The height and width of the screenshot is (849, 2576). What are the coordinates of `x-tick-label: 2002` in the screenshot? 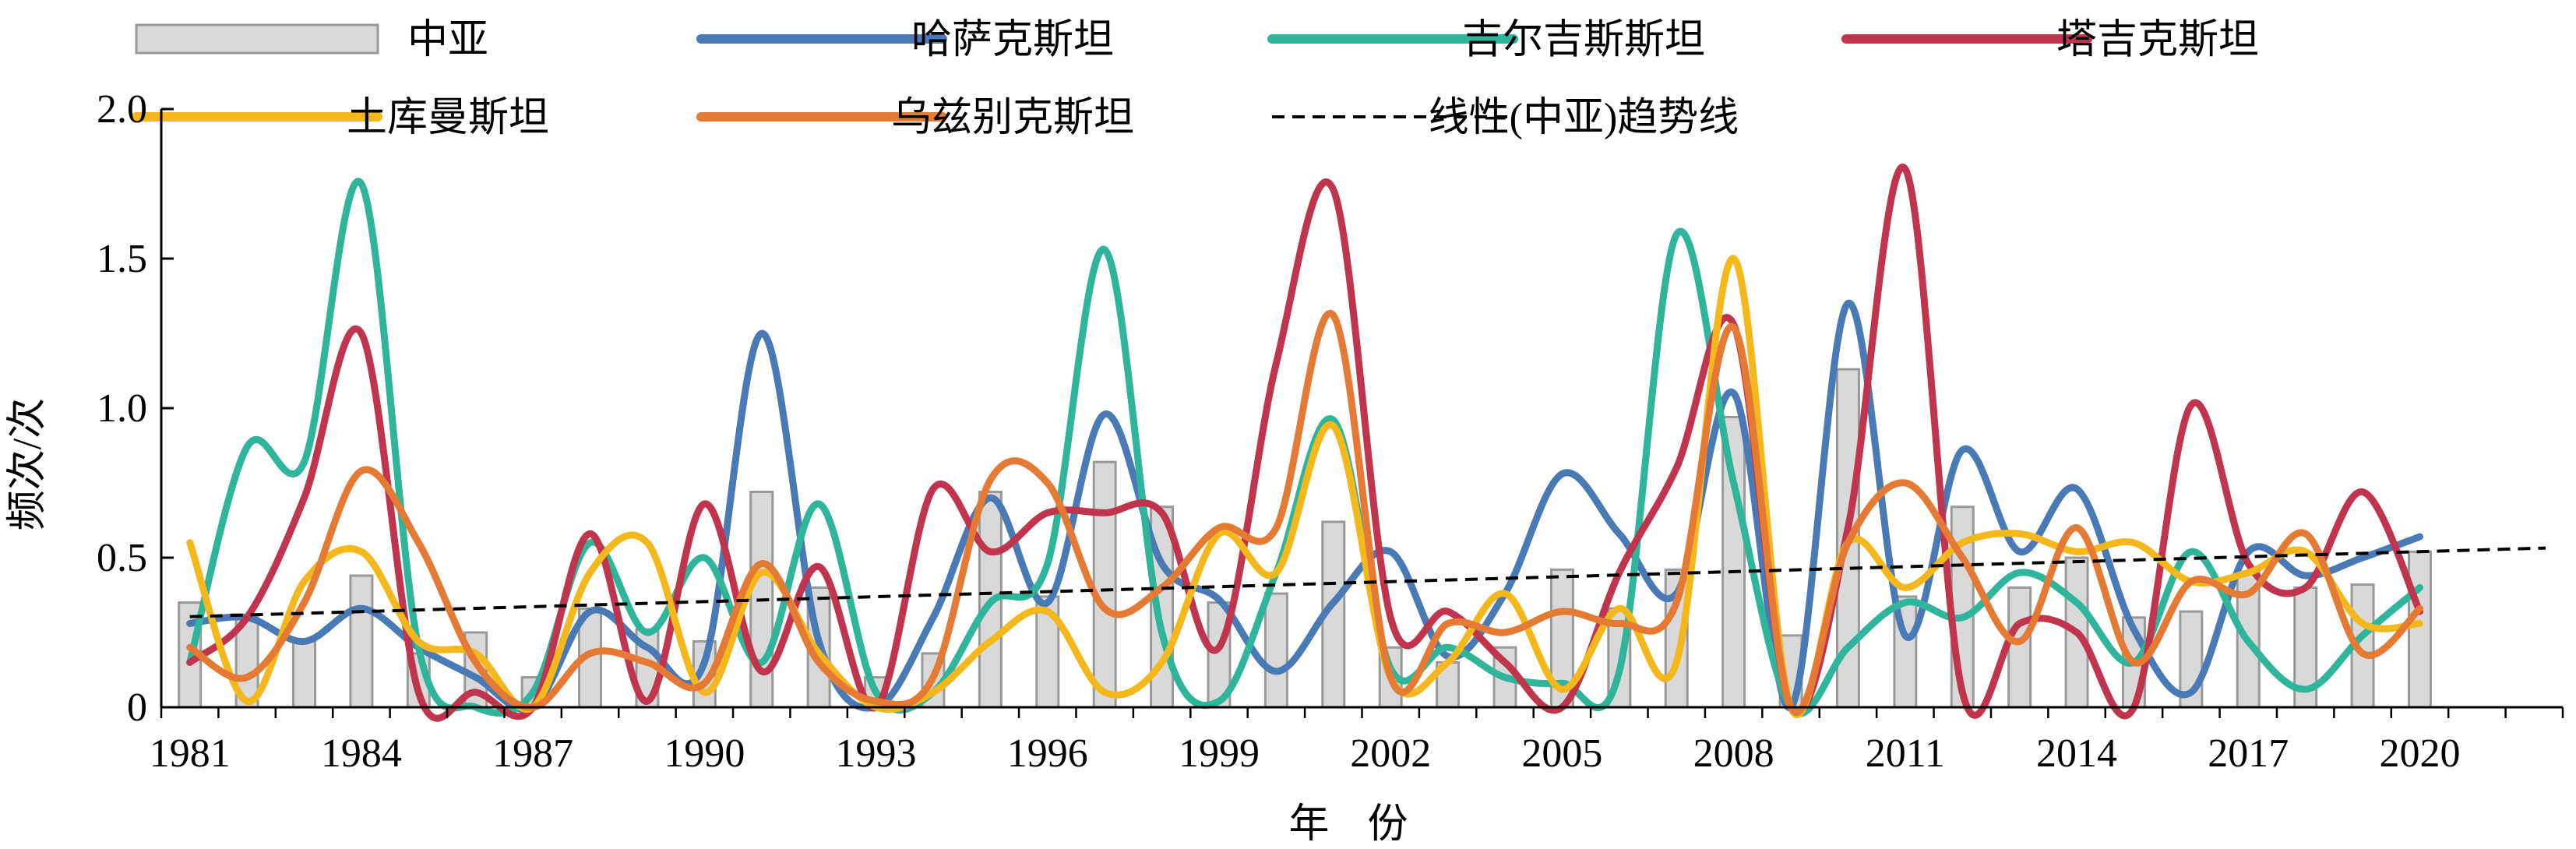 It's located at (1391, 753).